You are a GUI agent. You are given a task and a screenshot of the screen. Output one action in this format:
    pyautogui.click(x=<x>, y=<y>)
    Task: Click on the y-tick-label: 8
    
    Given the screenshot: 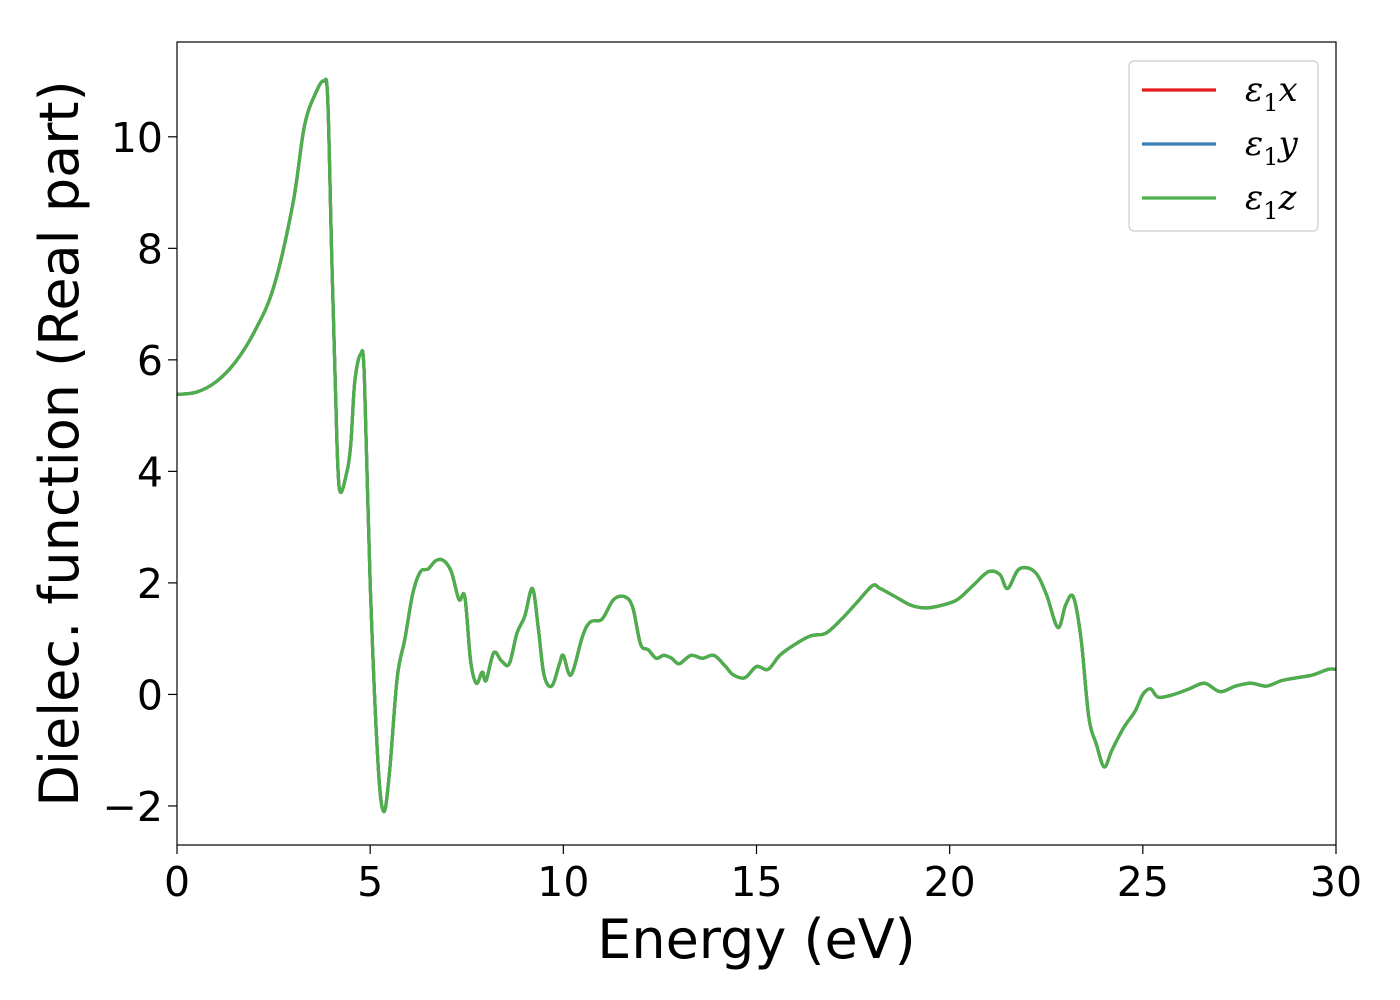 What is the action you would take?
    pyautogui.click(x=150, y=249)
    